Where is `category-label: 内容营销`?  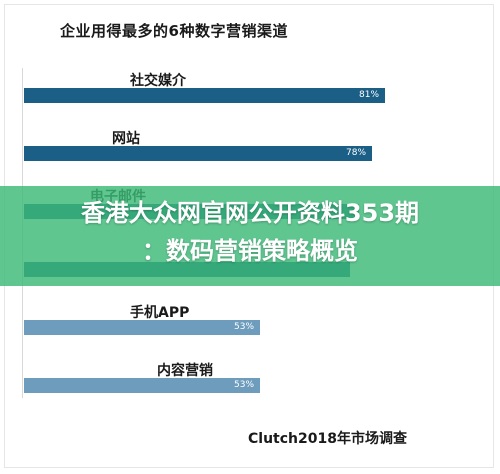 category-label: 内容营销 is located at coordinates (185, 371).